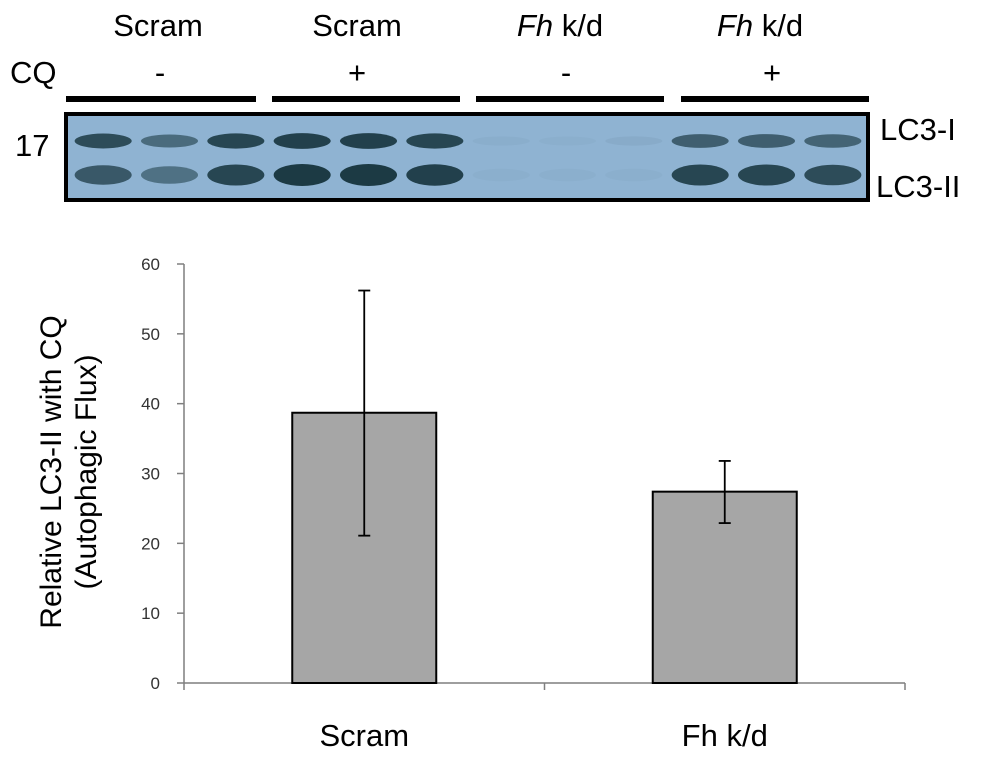  What do you see at coordinates (150, 334) in the screenshot?
I see `y-tick-label: 50` at bounding box center [150, 334].